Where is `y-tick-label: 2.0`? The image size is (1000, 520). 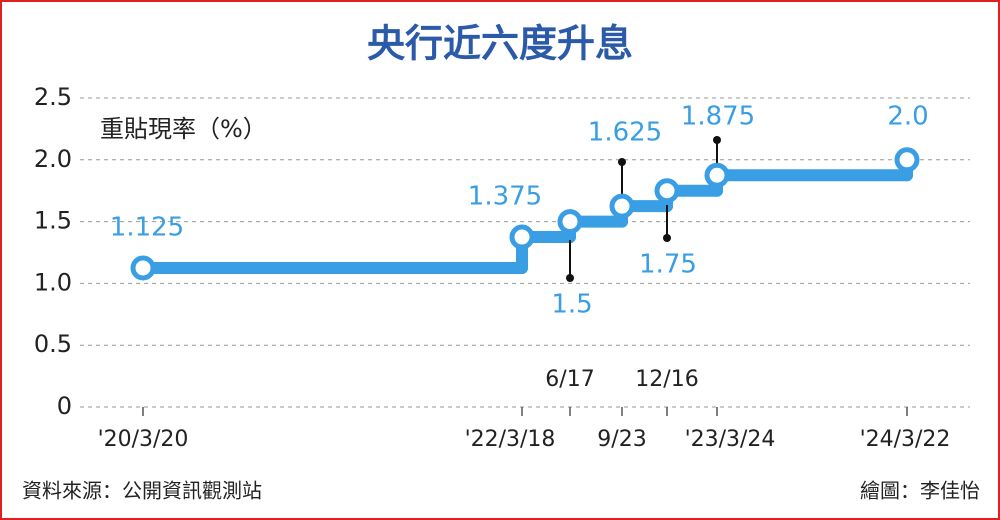 y-tick-label: 2.0 is located at coordinates (53, 159).